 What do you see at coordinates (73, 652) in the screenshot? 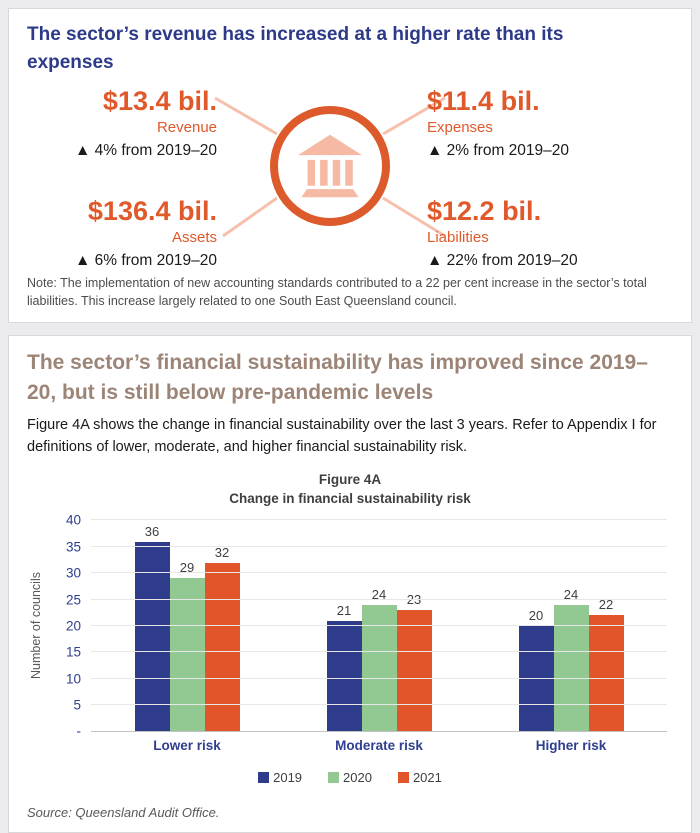
I see `y-tick-label: 15` at bounding box center [73, 652].